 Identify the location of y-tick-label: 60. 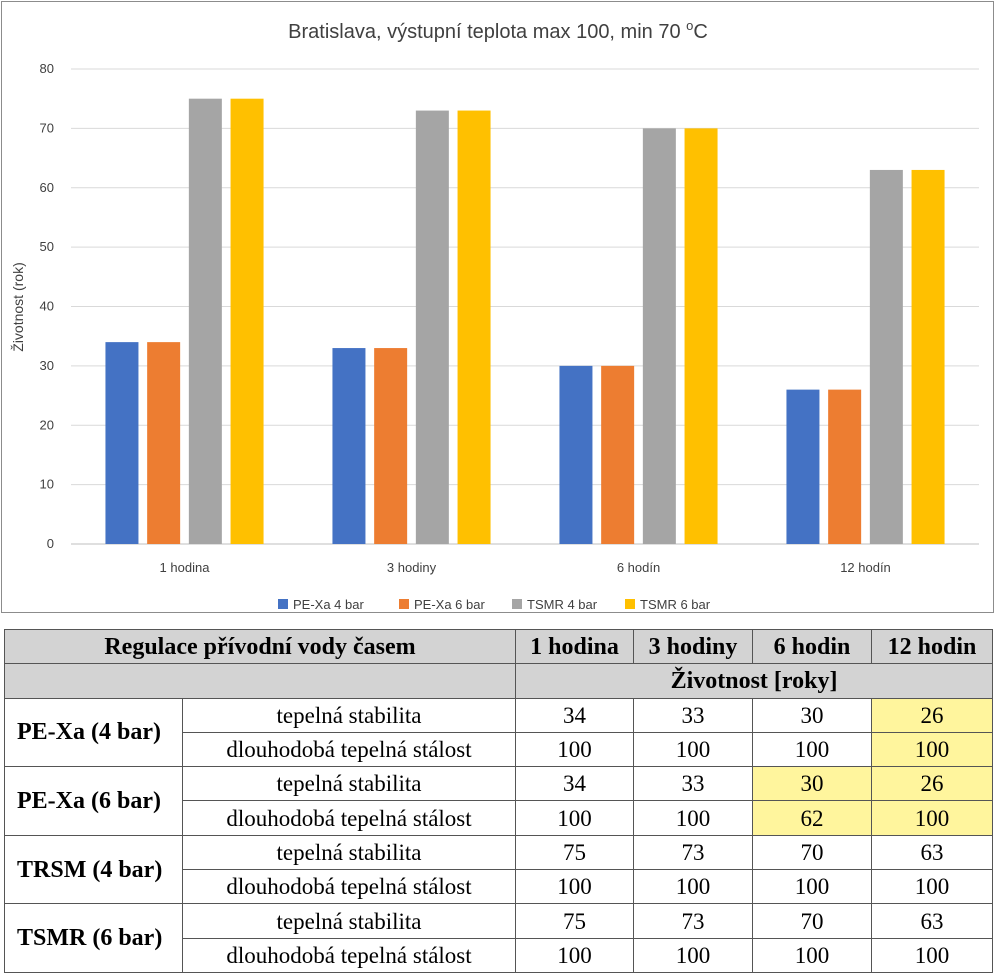
(47, 187).